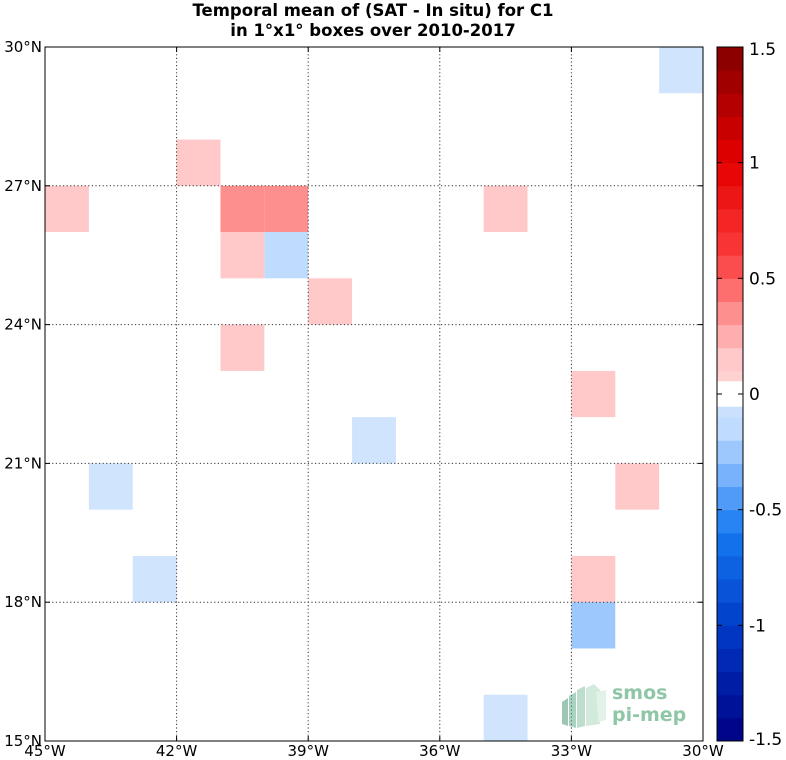 This screenshot has height=760, width=786. What do you see at coordinates (762, 279) in the screenshot?
I see `colorbar-tick-label: 0.5` at bounding box center [762, 279].